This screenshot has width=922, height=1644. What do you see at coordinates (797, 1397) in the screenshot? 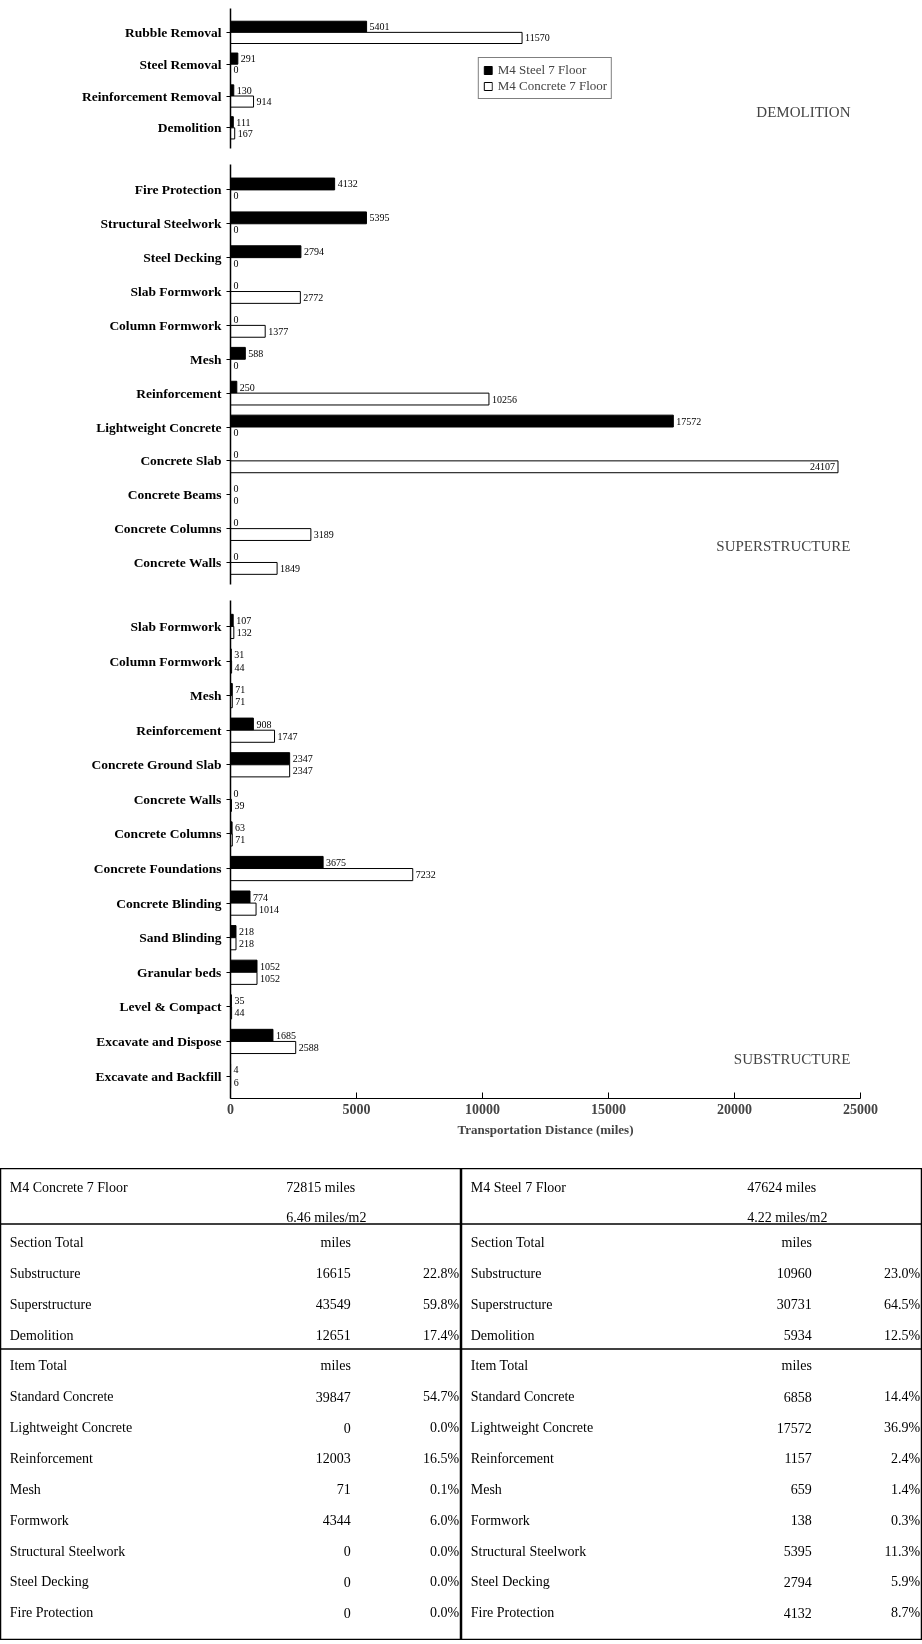
I see `text: 6858` at bounding box center [797, 1397].